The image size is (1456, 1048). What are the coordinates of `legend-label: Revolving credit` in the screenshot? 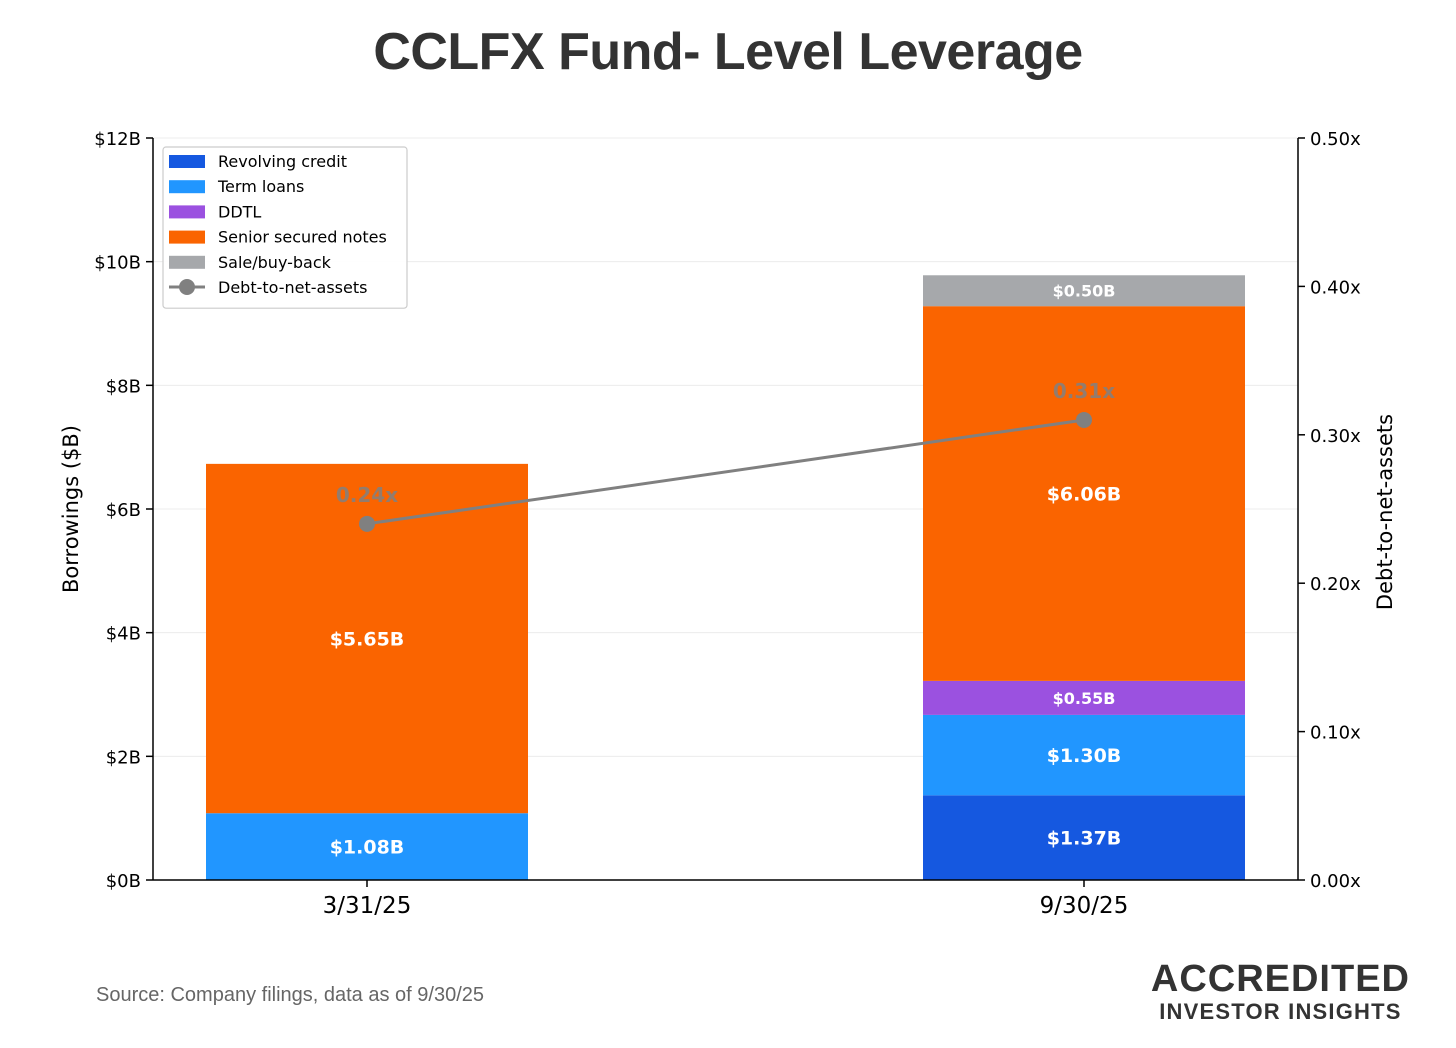 It's located at (282, 161).